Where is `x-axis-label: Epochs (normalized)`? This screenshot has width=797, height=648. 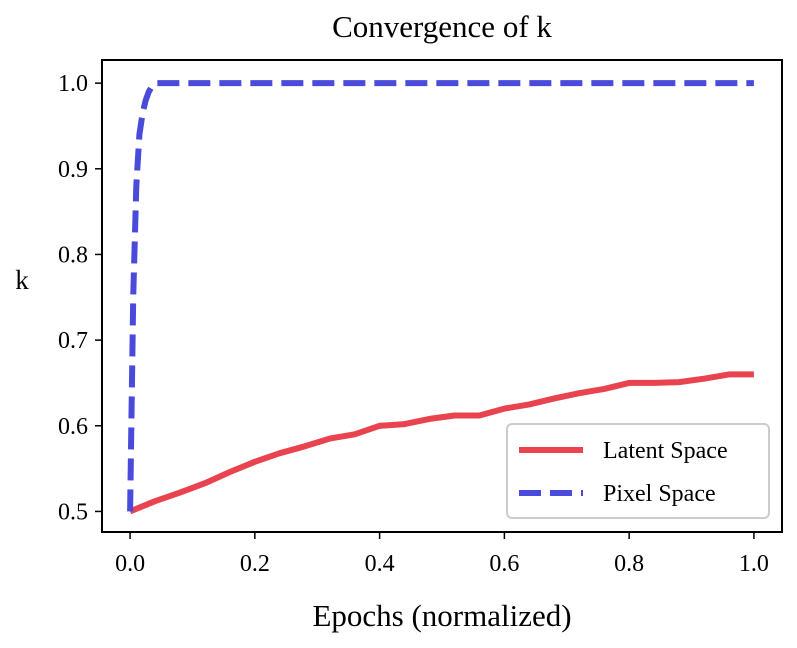
x-axis-label: Epochs (normalized) is located at coordinates (441, 615).